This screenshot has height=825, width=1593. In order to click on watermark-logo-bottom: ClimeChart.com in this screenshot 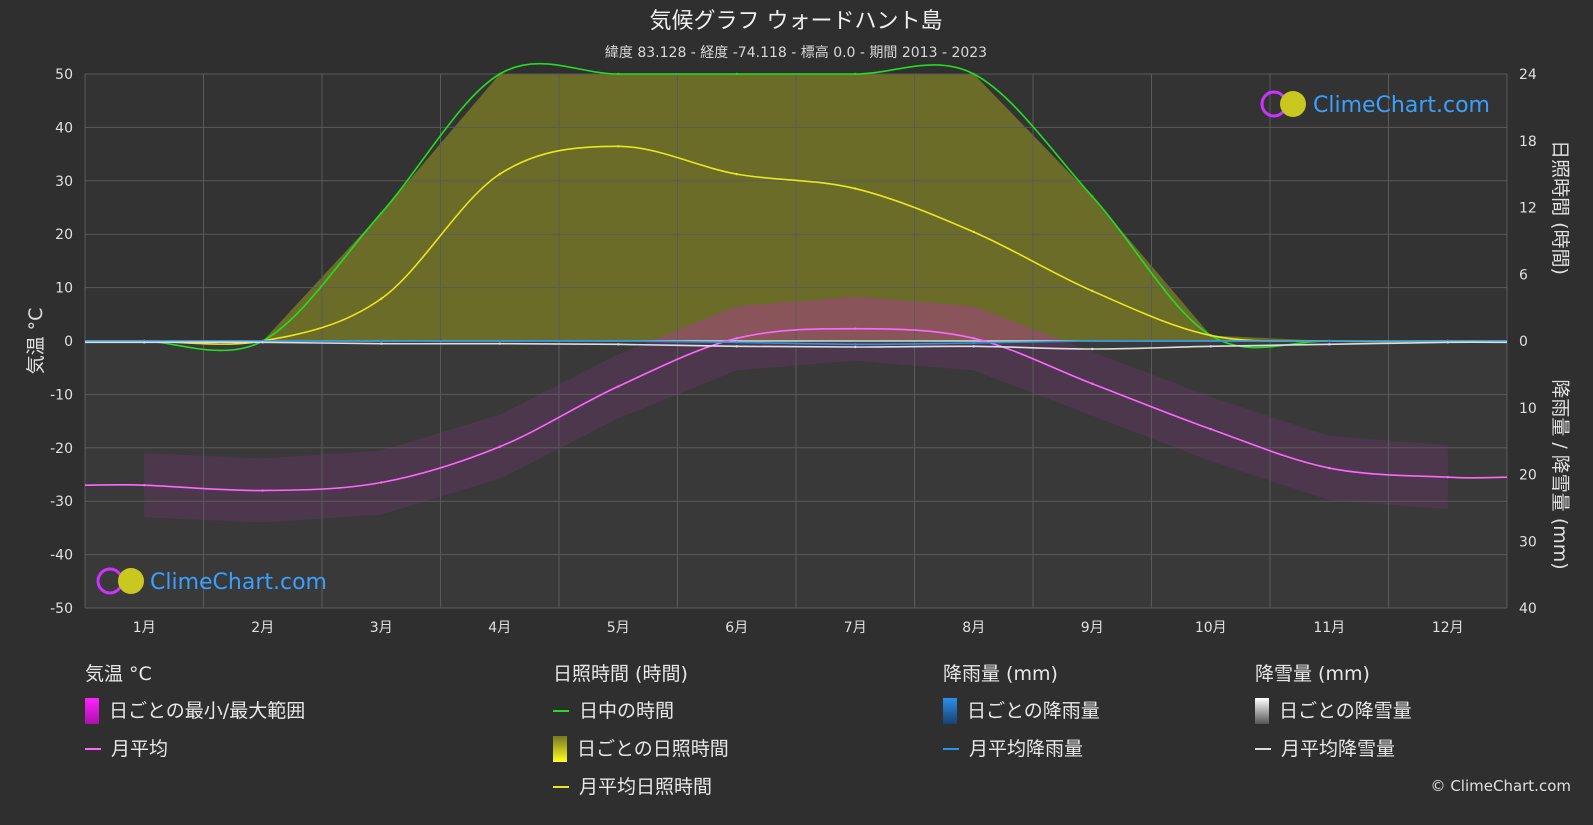, I will do `click(211, 581)`.